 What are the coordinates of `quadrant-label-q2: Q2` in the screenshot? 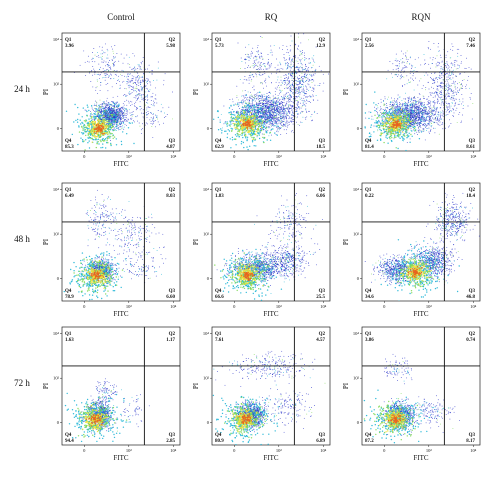 It's located at (172, 40).